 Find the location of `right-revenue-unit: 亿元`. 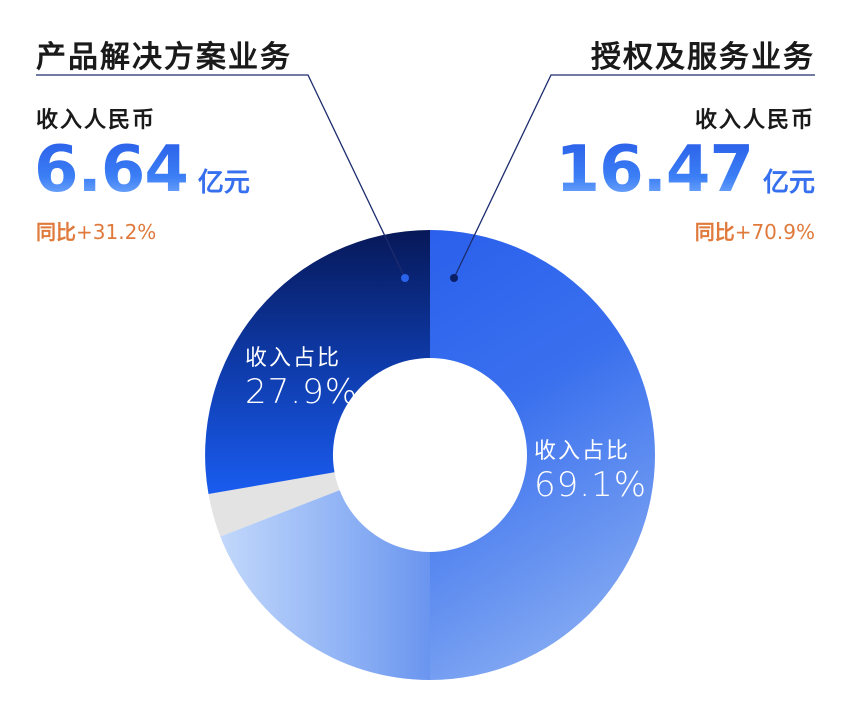

right-revenue-unit: 亿元 is located at coordinates (788, 183).